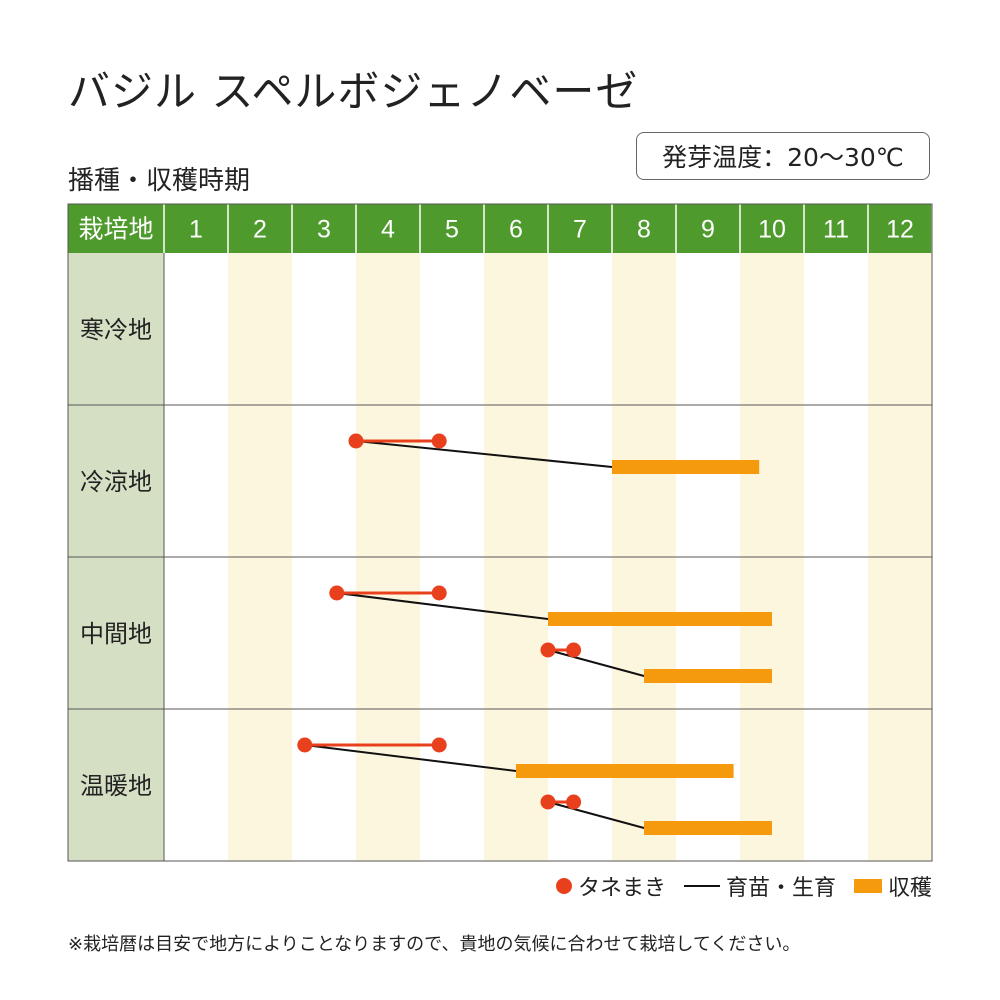  What do you see at coordinates (324, 230) in the screenshot?
I see `month-label-3: 3` at bounding box center [324, 230].